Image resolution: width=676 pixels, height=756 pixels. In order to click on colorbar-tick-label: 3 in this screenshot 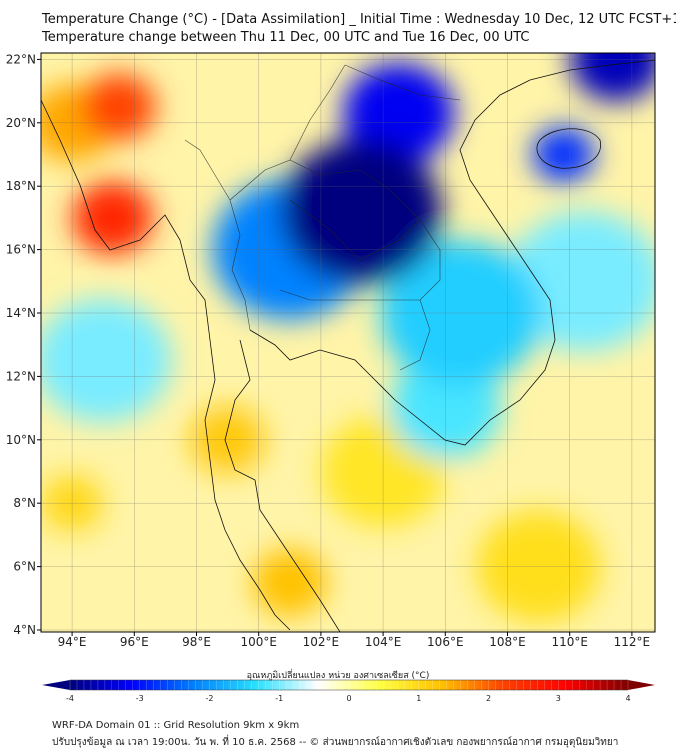, I will do `click(558, 698)`.